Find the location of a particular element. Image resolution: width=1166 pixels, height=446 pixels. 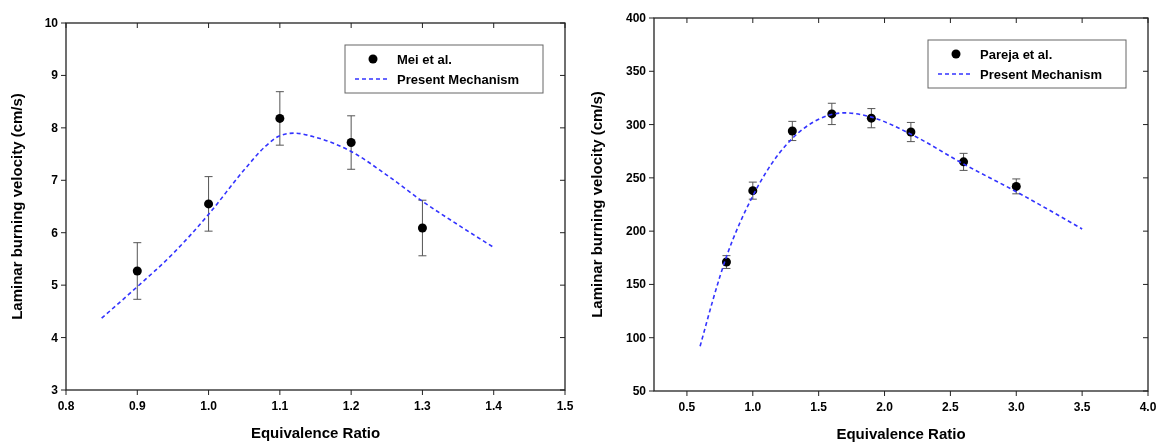

x-tick-label: 0.5 is located at coordinates (687, 407).